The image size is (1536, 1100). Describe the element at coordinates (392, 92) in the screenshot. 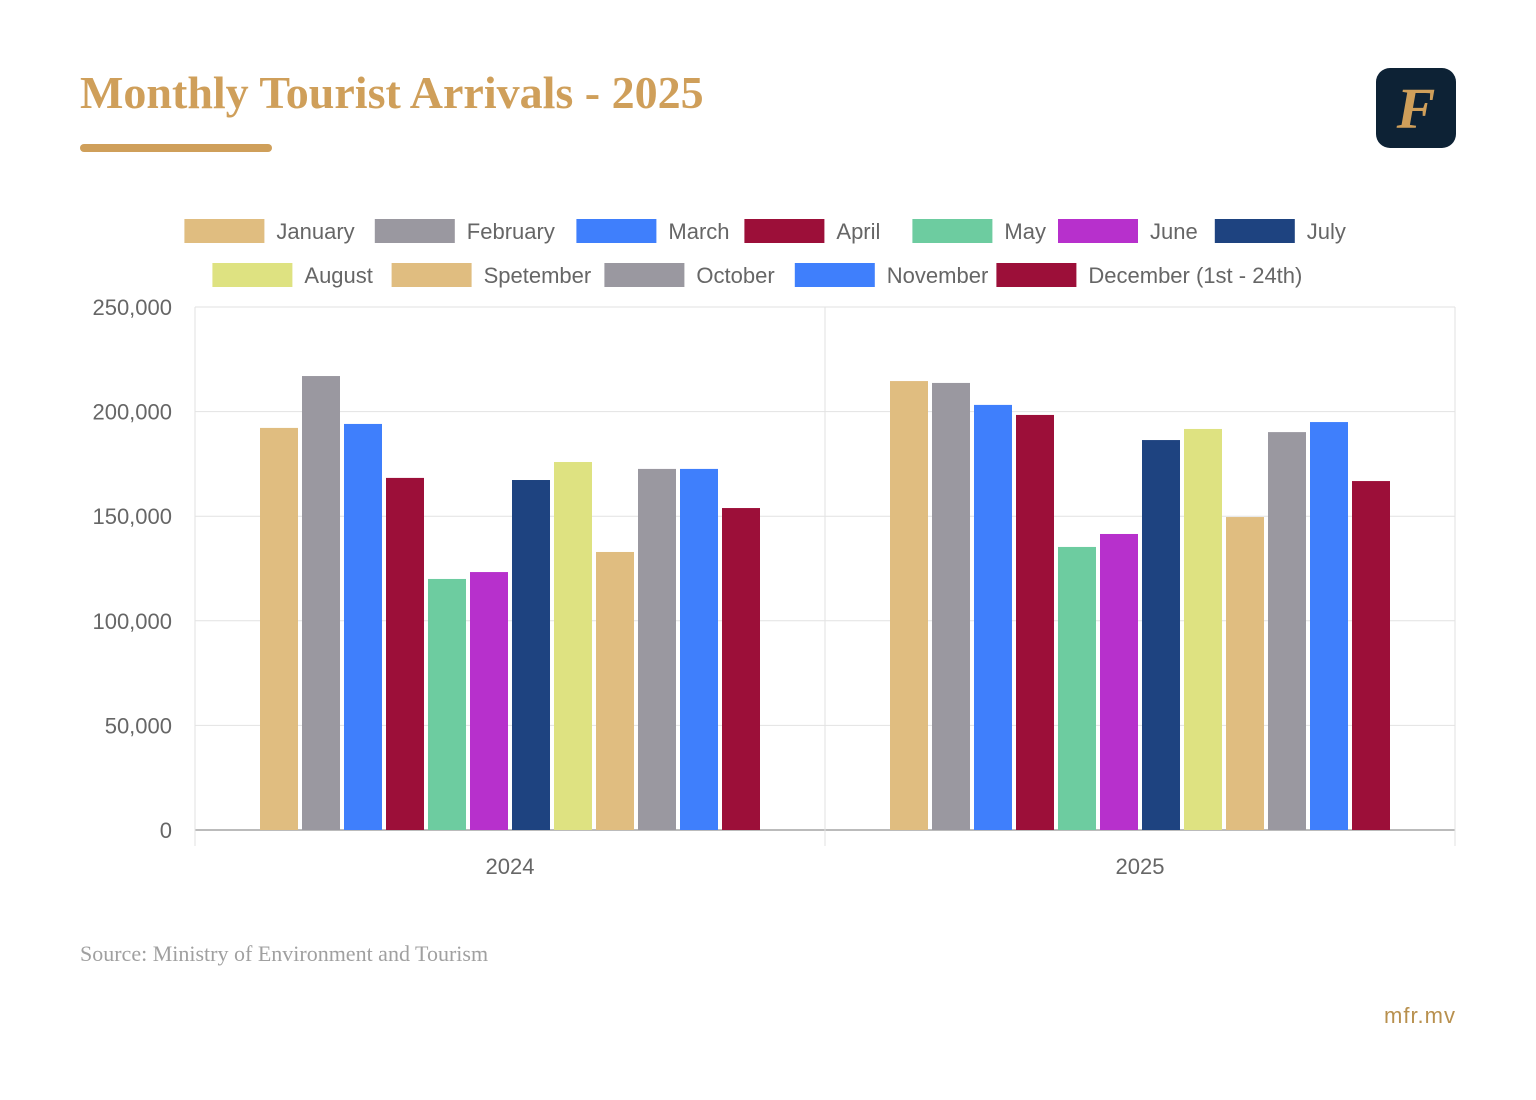

I see `page-title: Monthly Tourist Arrivals - 2025` at that location.